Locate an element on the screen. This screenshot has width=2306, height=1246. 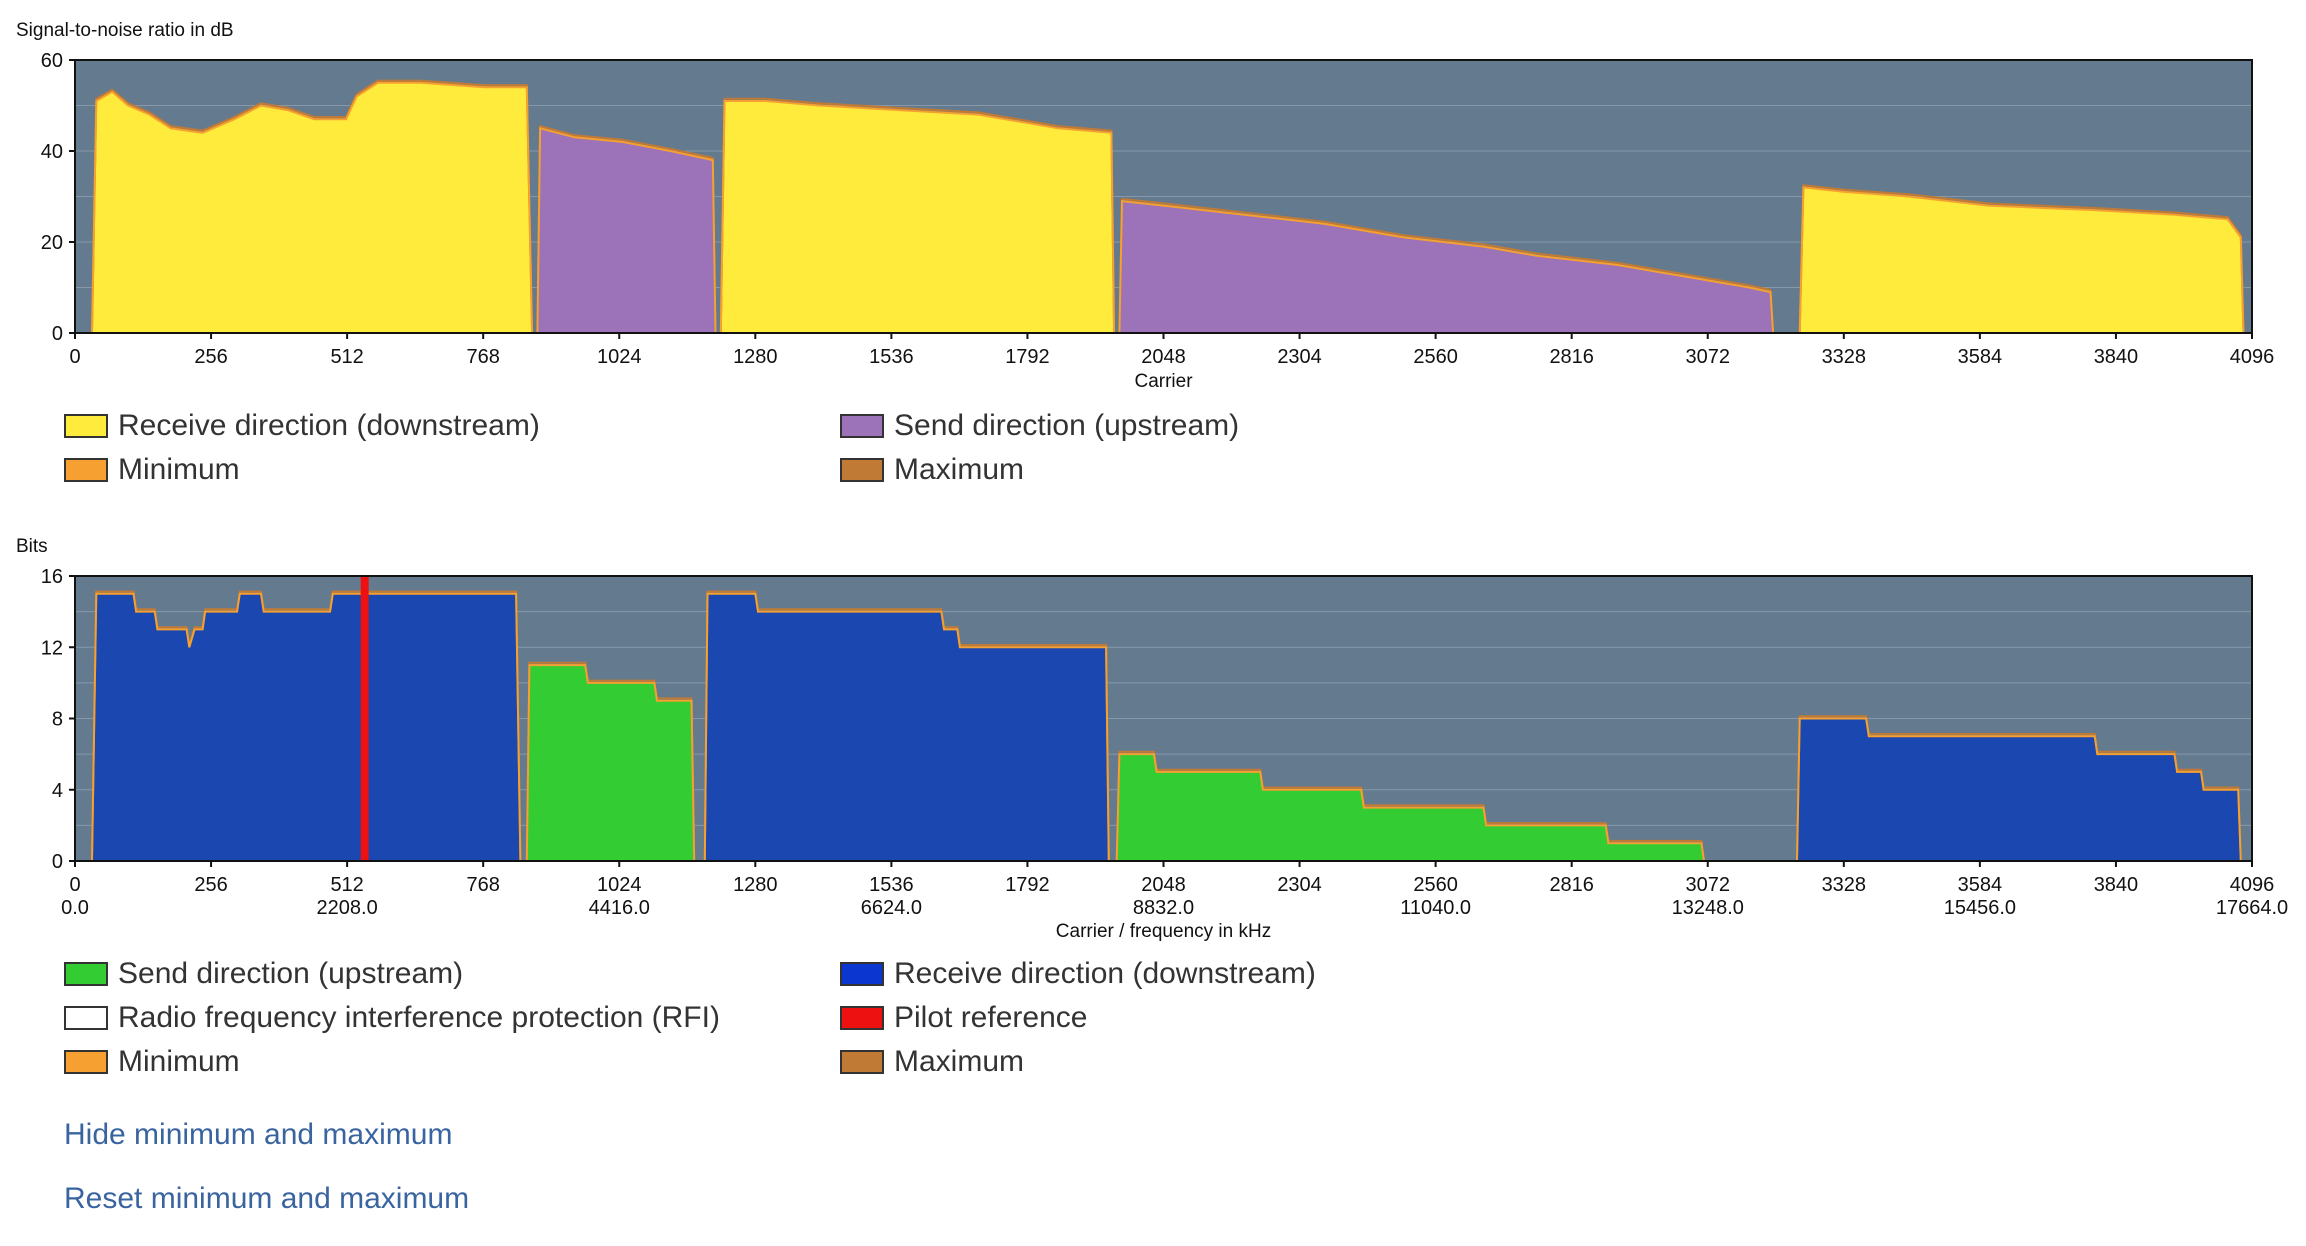
y-axis-title: Signal-to-noise ratio in dB is located at coordinates (125, 30).